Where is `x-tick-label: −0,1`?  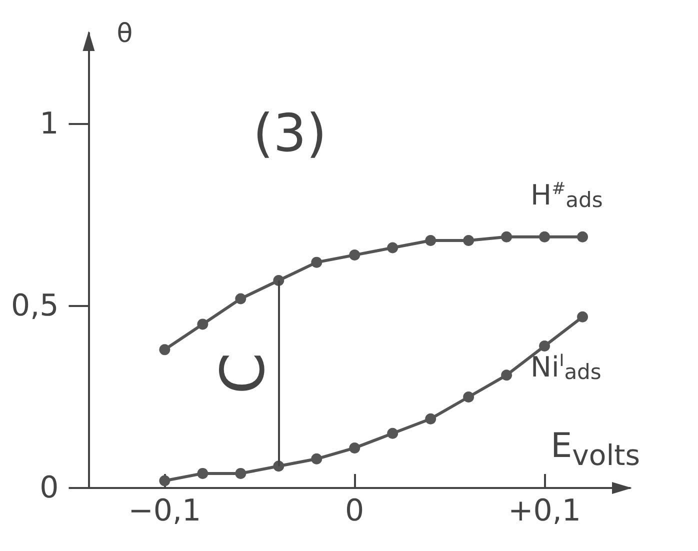 x-tick-label: −0,1 is located at coordinates (165, 511).